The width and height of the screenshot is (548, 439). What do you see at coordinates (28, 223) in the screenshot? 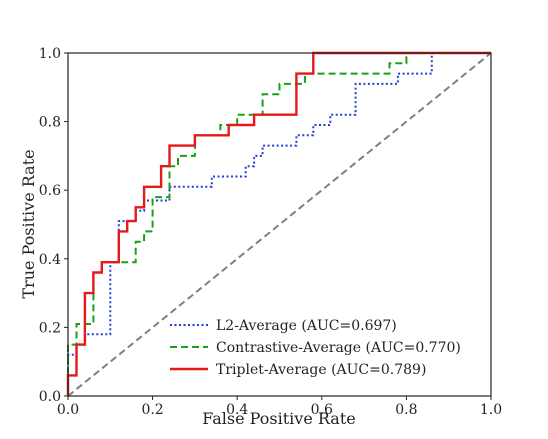
I see `y-axis-label: True Positive Rate` at bounding box center [28, 223].